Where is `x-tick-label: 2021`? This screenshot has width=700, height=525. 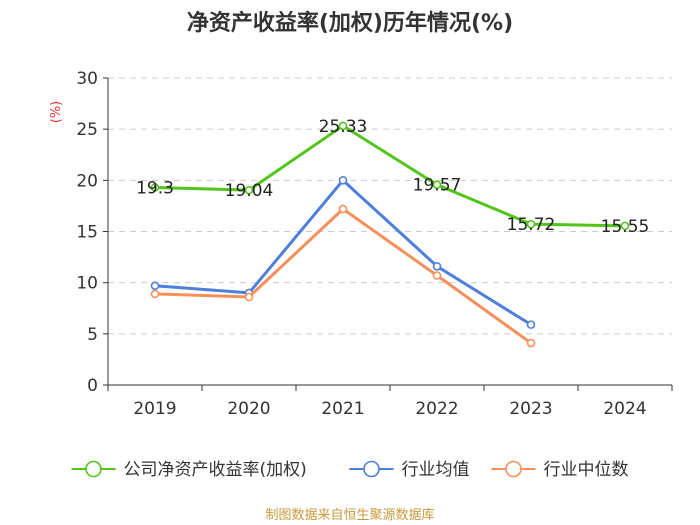 x-tick-label: 2021 is located at coordinates (342, 409).